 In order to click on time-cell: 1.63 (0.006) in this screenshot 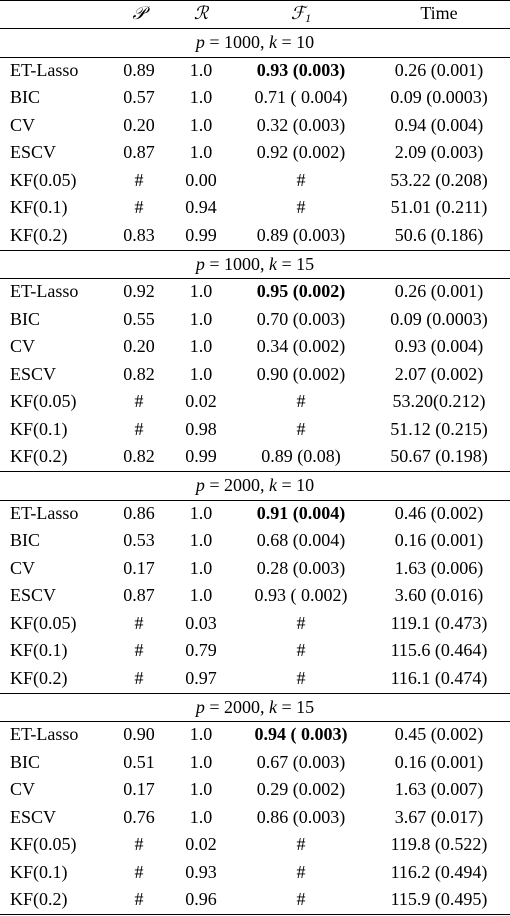, I will do `click(439, 567)`.